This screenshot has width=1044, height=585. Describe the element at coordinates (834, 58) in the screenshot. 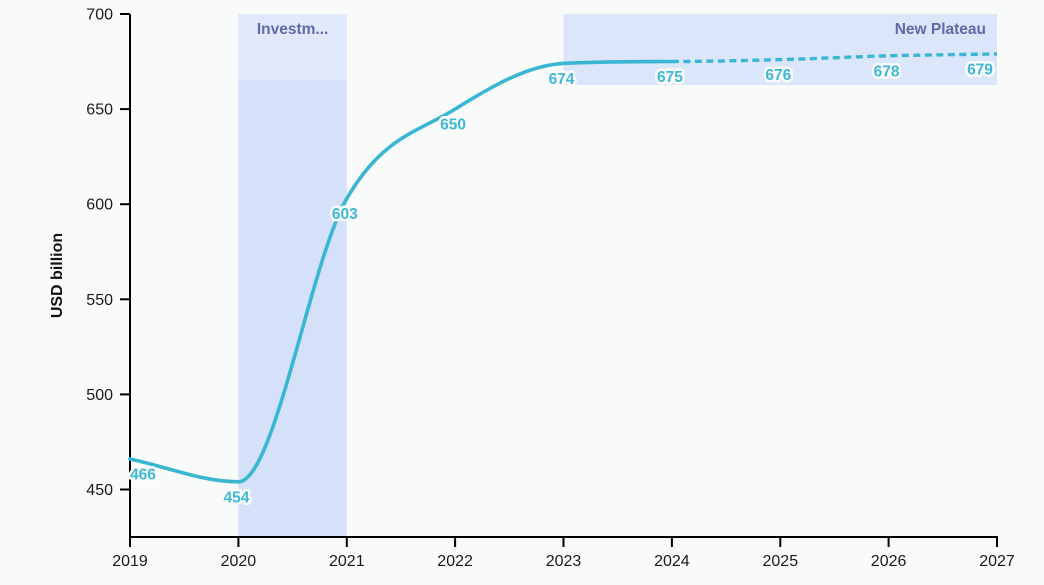

I see `series-line-dashed` at that location.